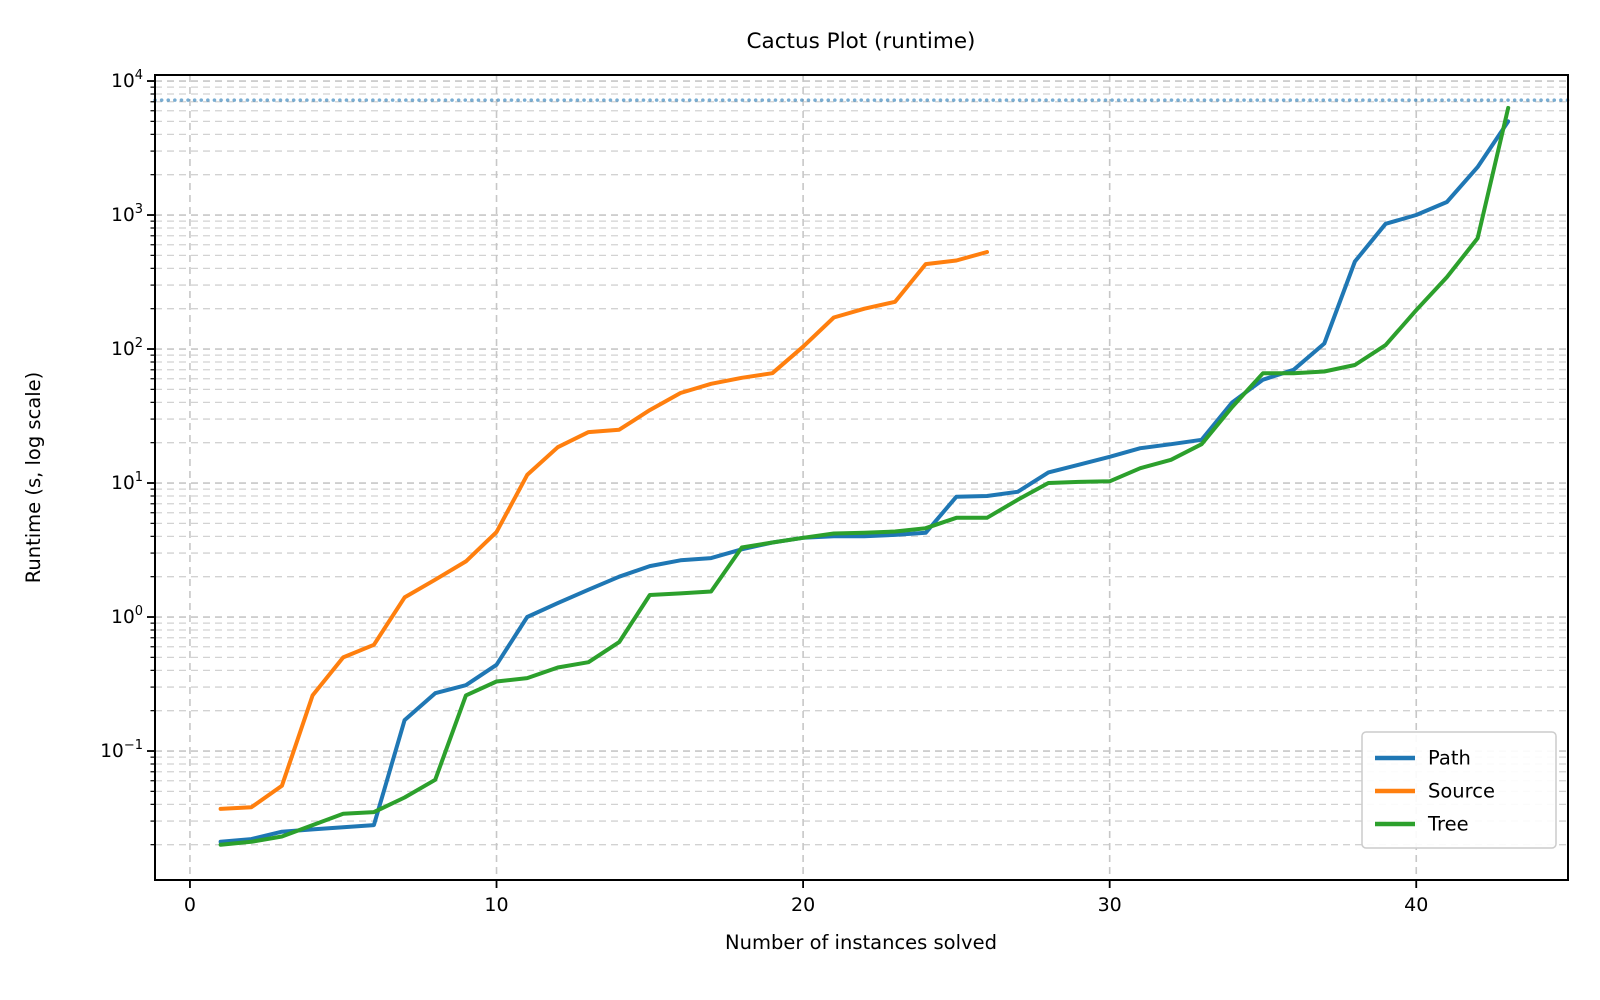 The height and width of the screenshot is (1000, 1600). What do you see at coordinates (1449, 758) in the screenshot?
I see `legend-label-path: Path` at bounding box center [1449, 758].